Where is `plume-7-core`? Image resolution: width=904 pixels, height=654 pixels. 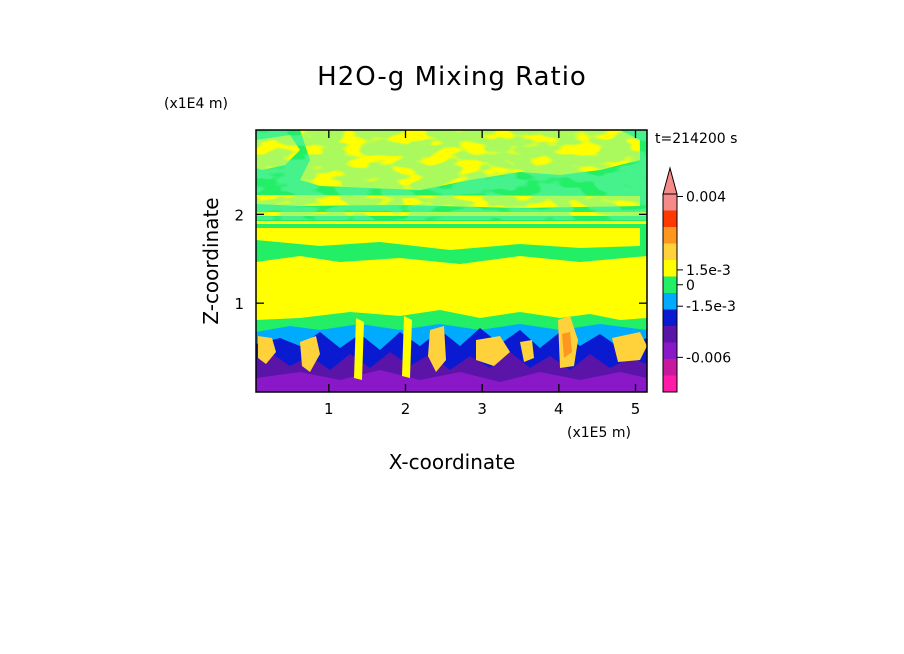
plume-7-core is located at coordinates (567, 345).